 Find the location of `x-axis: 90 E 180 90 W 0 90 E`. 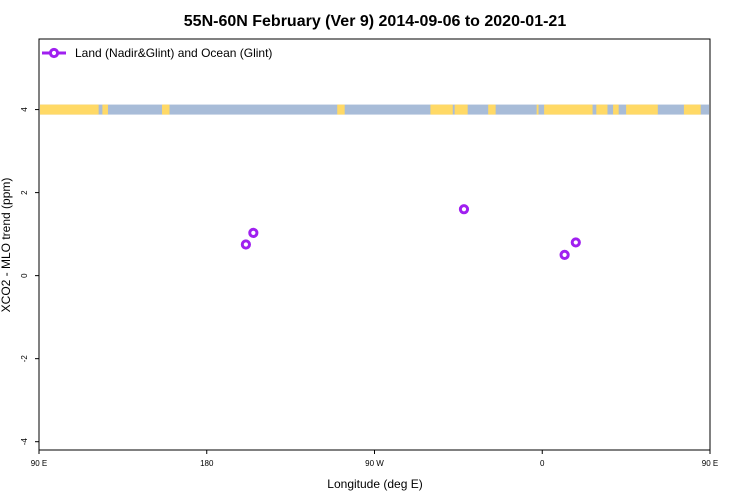

x-axis: 90 E 180 90 W 0 90 E is located at coordinates (374, 459).